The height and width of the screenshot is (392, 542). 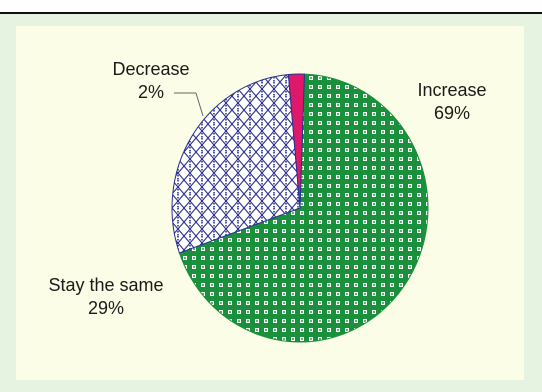 What do you see at coordinates (452, 113) in the screenshot?
I see `slice-label-increase-value: 69%` at bounding box center [452, 113].